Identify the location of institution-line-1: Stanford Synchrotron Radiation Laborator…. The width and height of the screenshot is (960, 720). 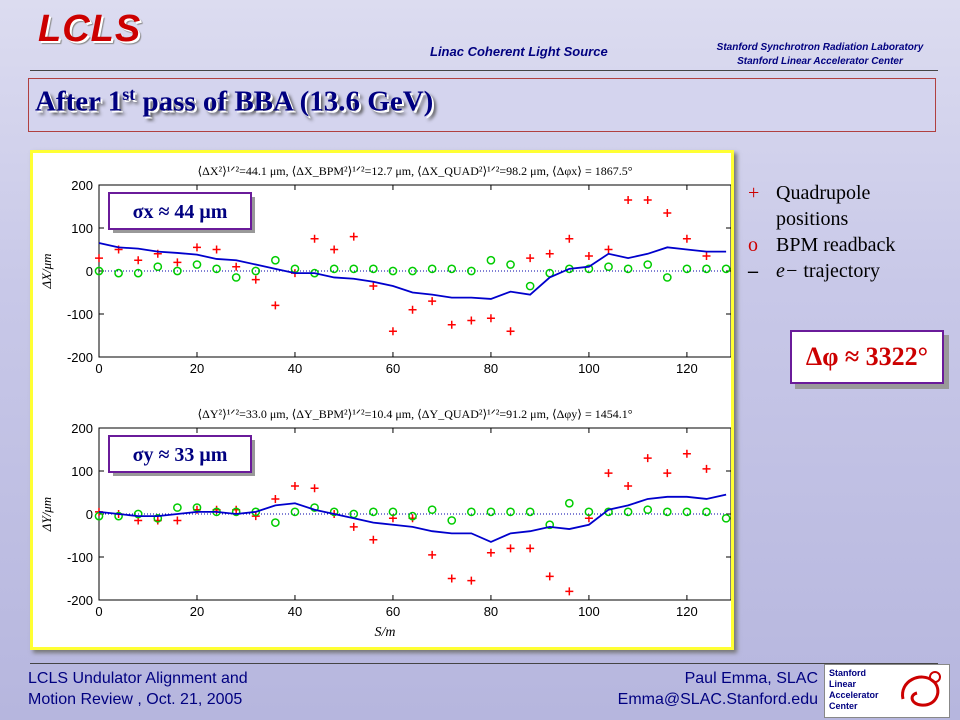
(820, 47).